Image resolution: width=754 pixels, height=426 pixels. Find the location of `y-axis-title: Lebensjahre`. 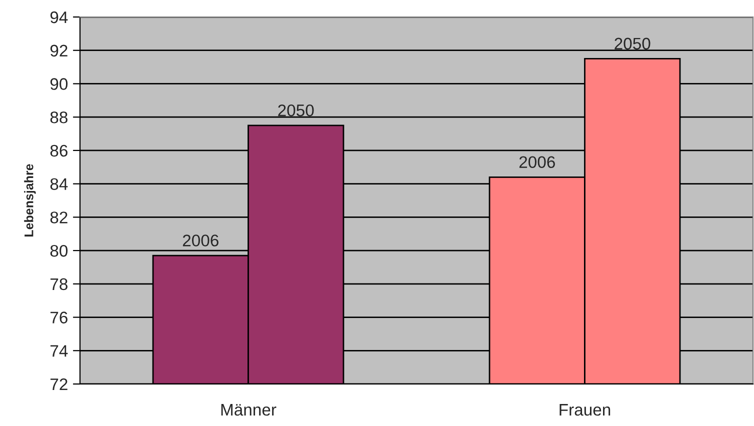

y-axis-title: Lebensjahre is located at coordinates (30, 200).